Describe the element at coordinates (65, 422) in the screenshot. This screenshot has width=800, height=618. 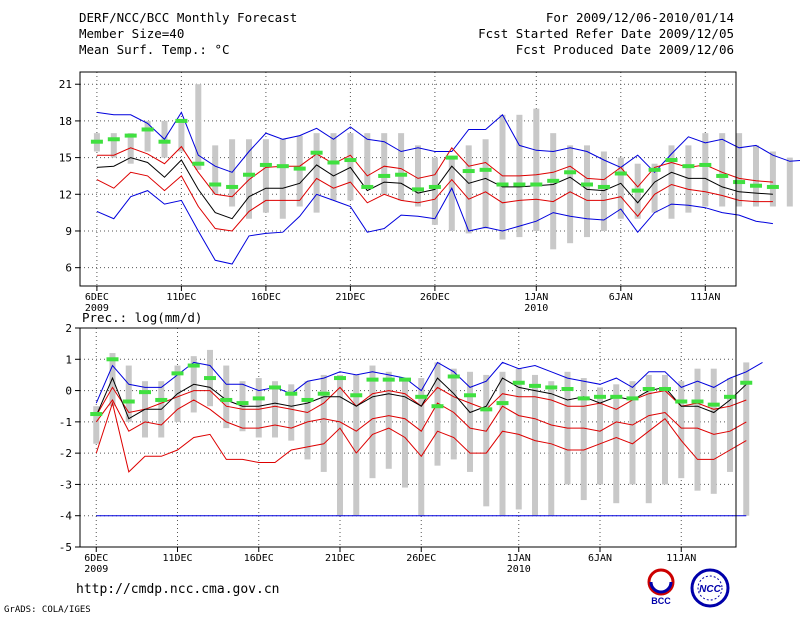
I see `y-tick-label: -1` at that location.